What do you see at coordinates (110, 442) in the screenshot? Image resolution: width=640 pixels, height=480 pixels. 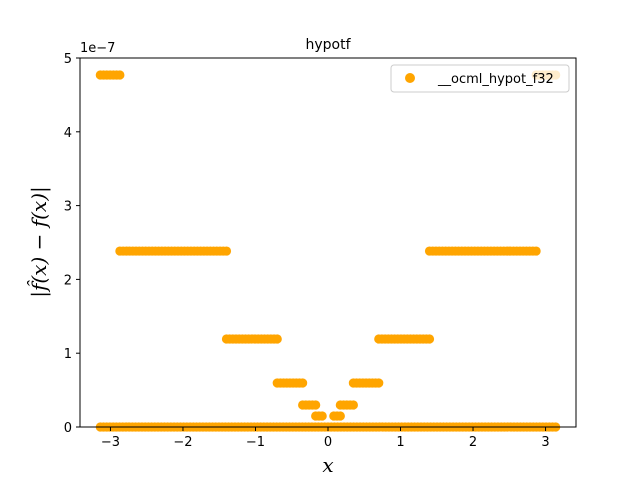 I see `x-tick-label: −3` at bounding box center [110, 442].